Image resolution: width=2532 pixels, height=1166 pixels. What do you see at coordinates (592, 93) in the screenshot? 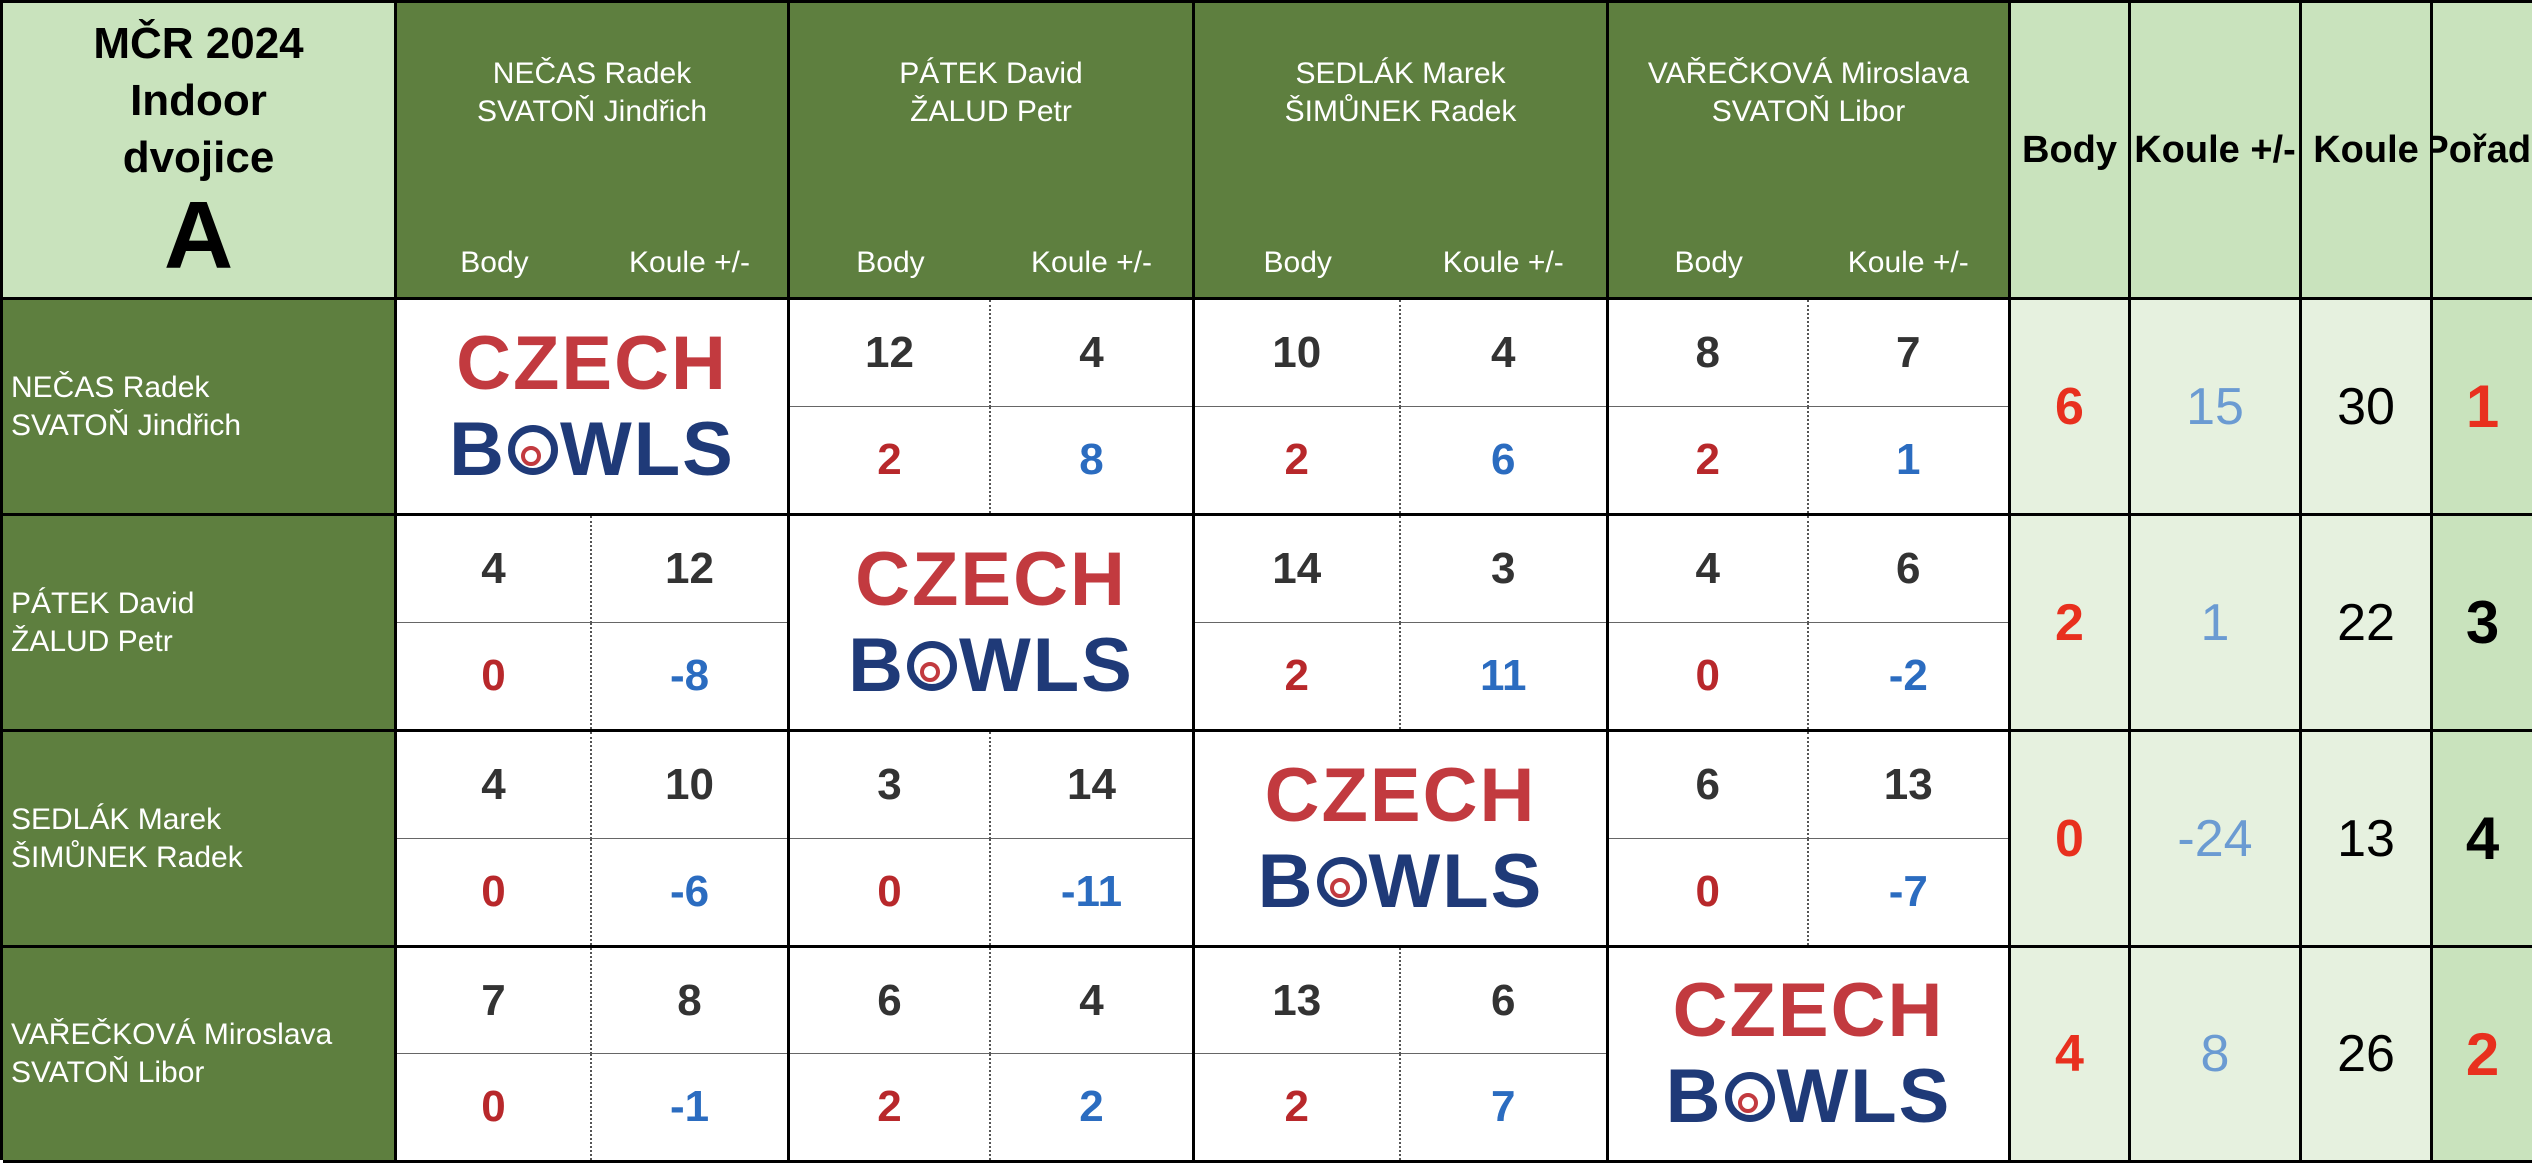
I see `column-team-names: NEČAS Radek SVATOŇ Jindřich` at bounding box center [592, 93].